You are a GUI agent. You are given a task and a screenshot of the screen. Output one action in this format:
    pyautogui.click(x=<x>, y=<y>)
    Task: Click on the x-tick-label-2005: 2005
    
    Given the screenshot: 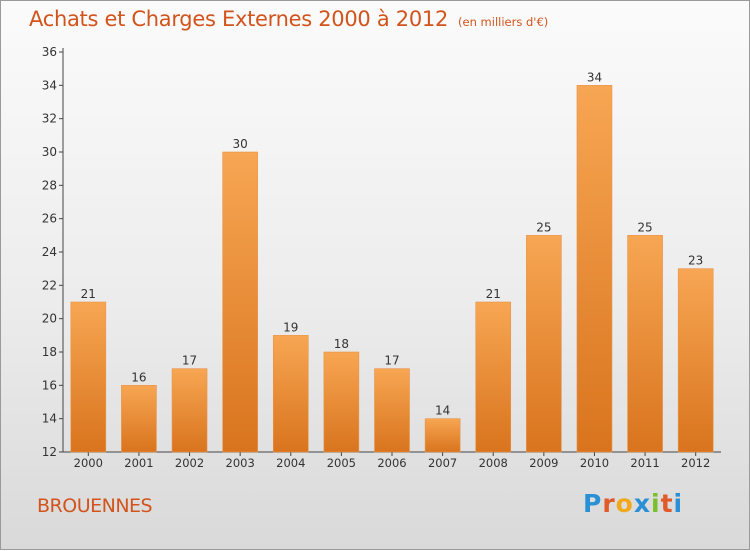 What is the action you would take?
    pyautogui.click(x=341, y=463)
    